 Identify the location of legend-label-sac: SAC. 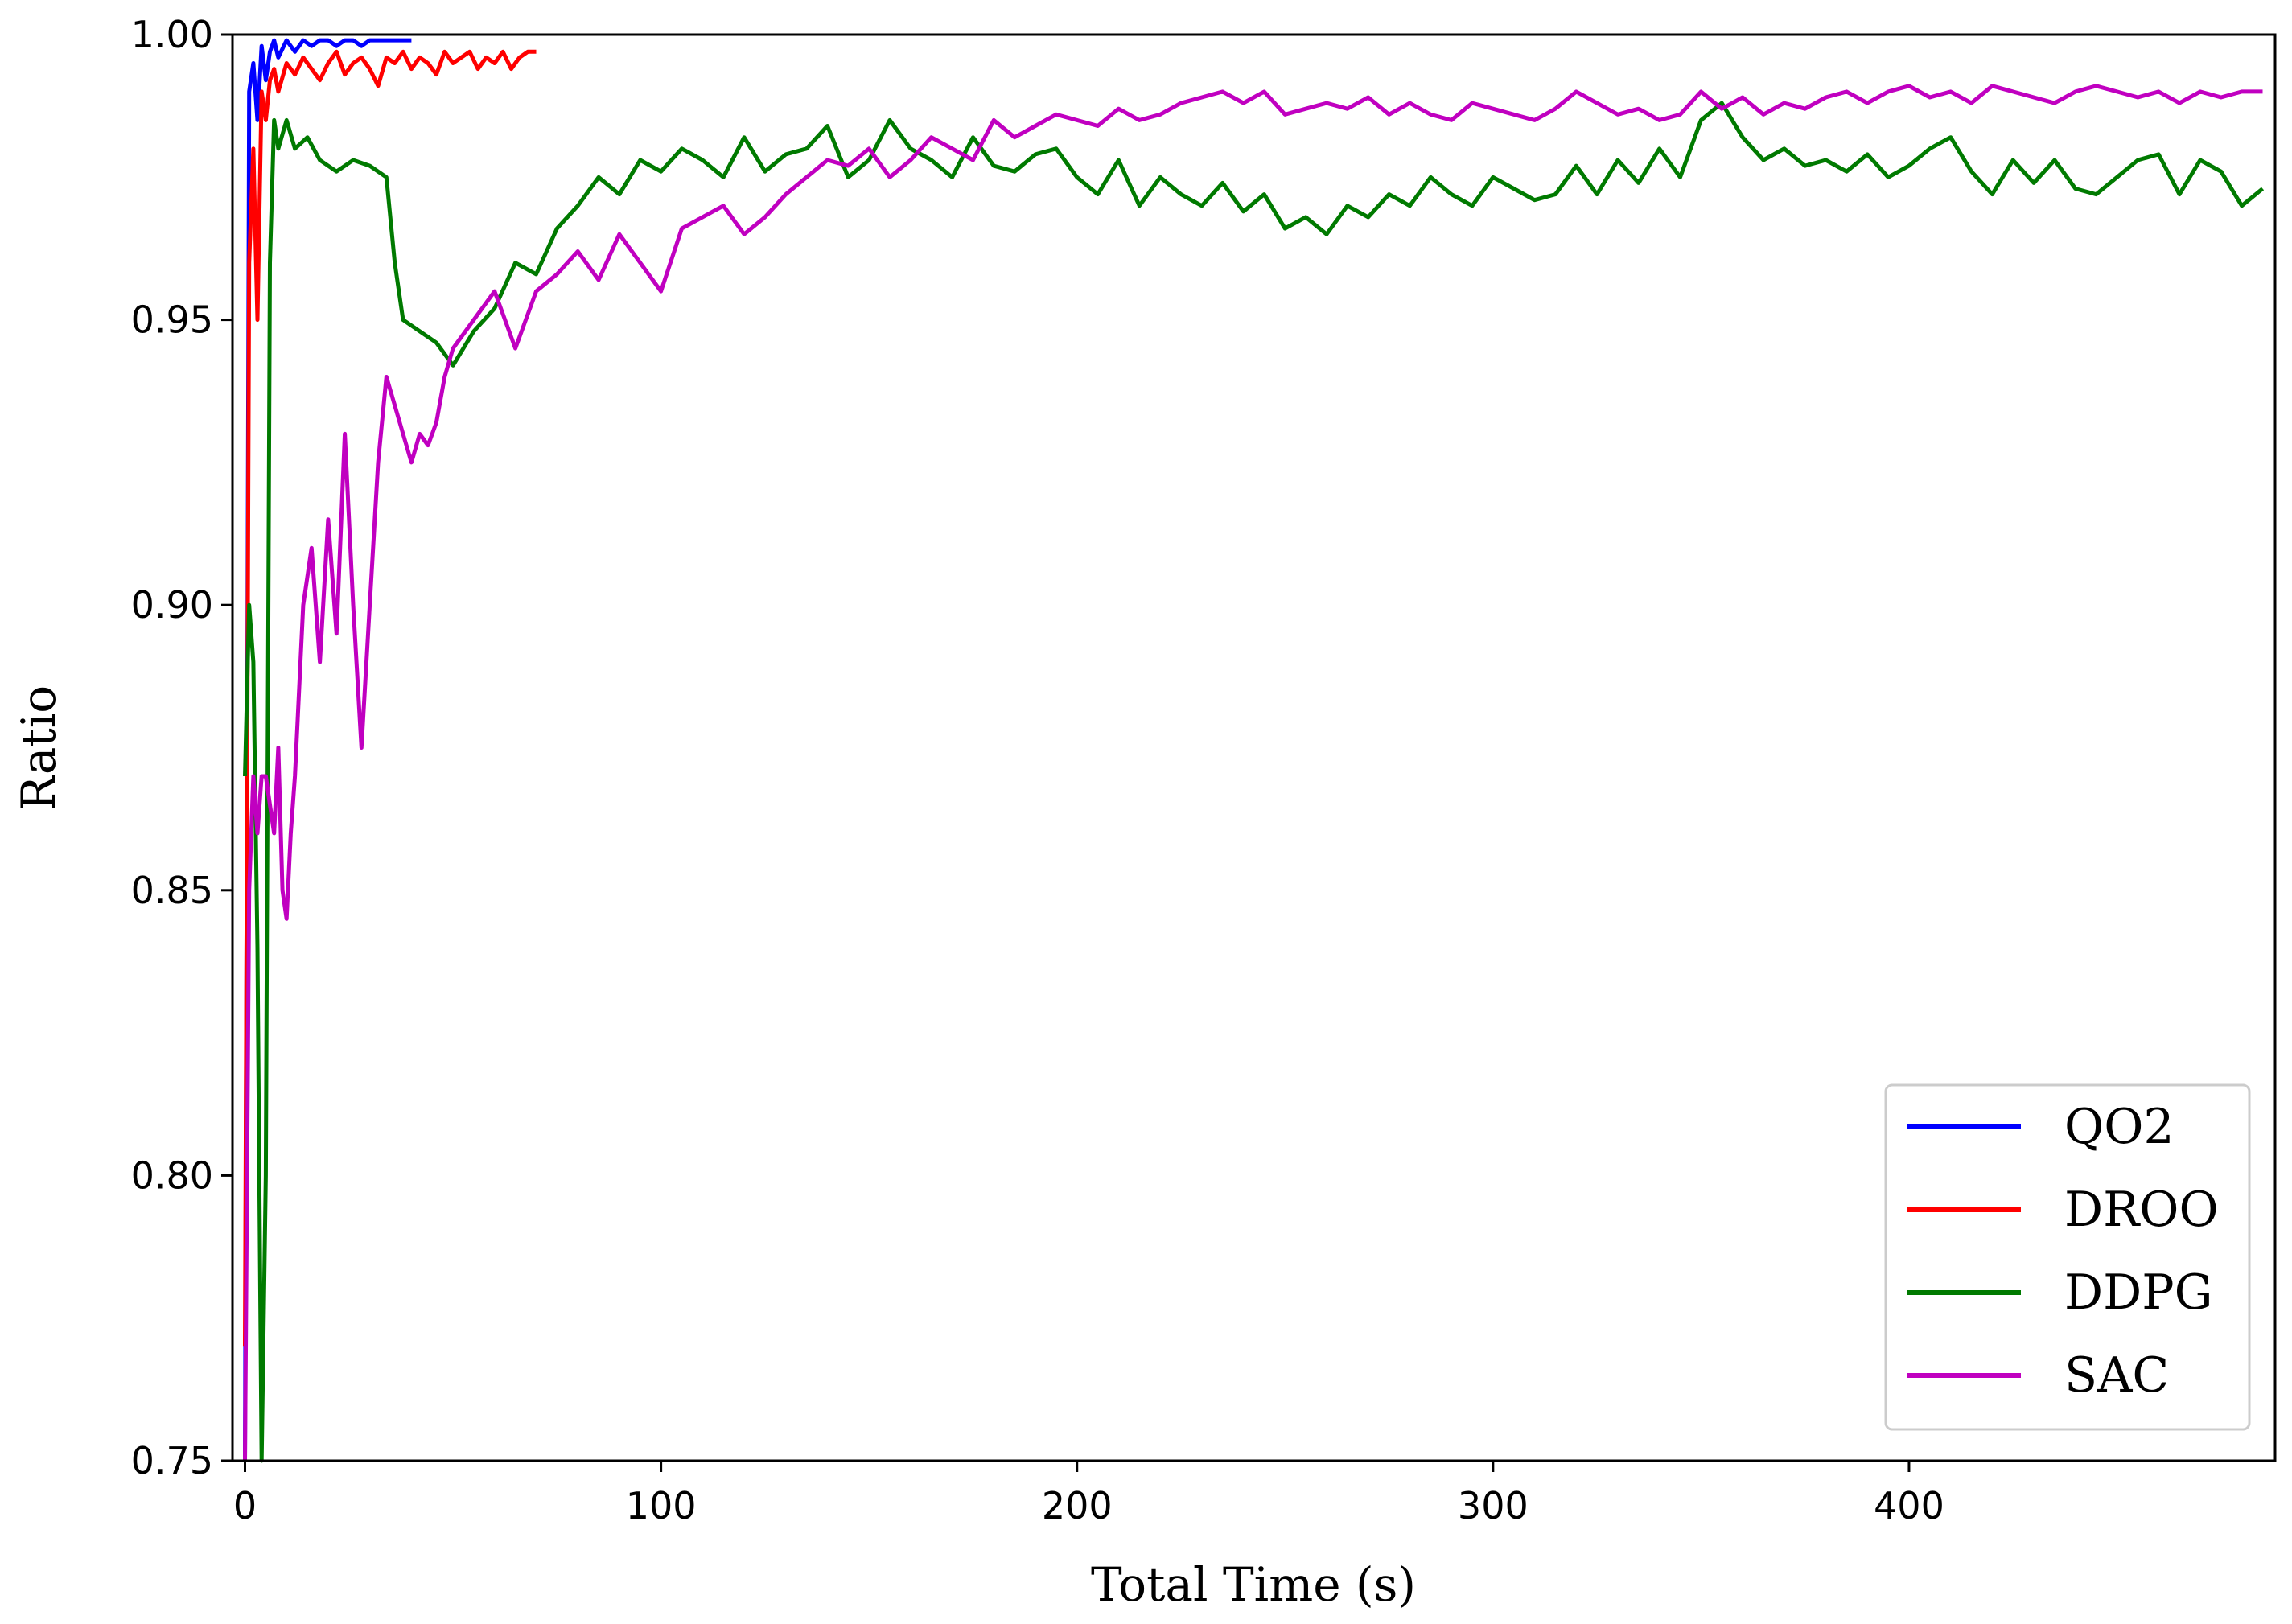
(2116, 1376).